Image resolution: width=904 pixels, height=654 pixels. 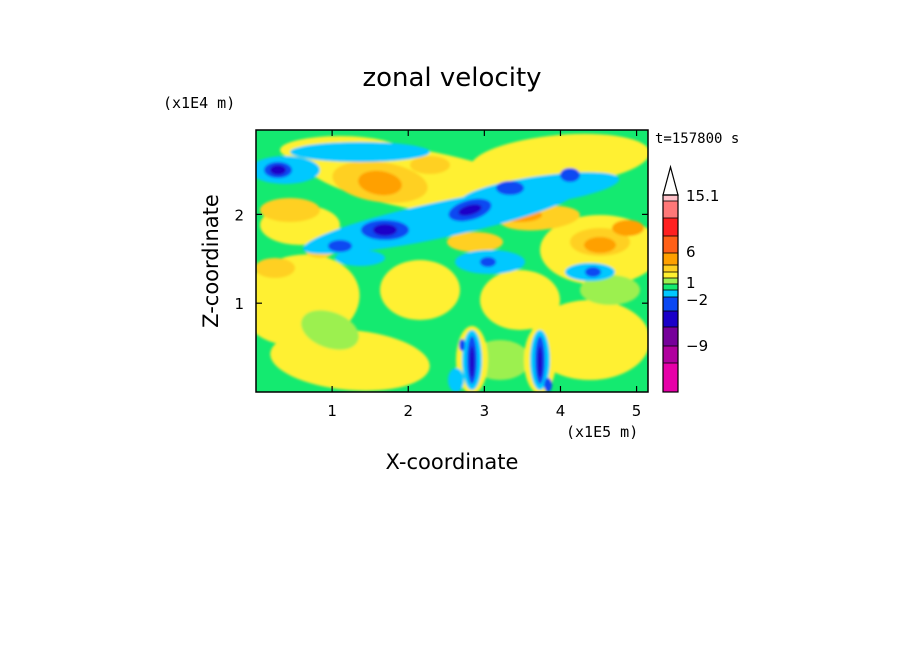 What do you see at coordinates (452, 462) in the screenshot?
I see `x-axis-label: X-coordinate` at bounding box center [452, 462].